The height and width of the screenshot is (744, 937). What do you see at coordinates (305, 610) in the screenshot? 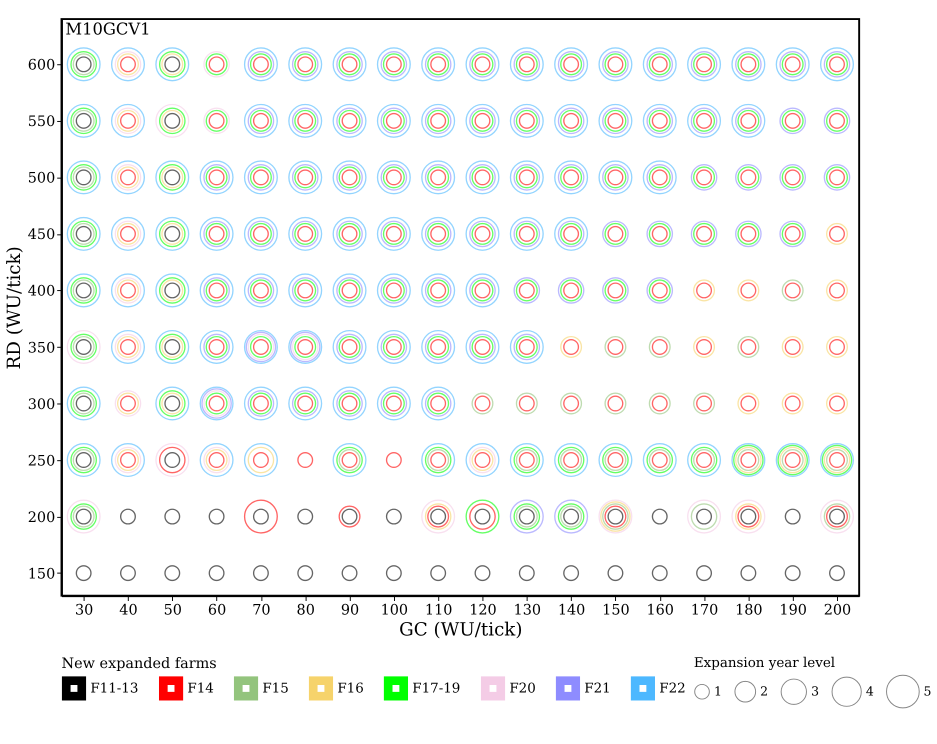
I see `x-tick-label: 80` at bounding box center [305, 610].